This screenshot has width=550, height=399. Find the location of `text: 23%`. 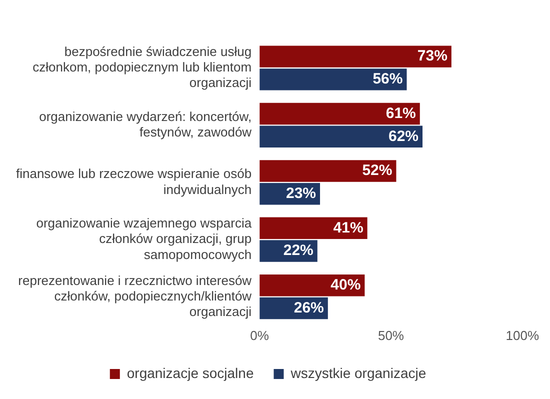

text: 23% is located at coordinates (301, 193).